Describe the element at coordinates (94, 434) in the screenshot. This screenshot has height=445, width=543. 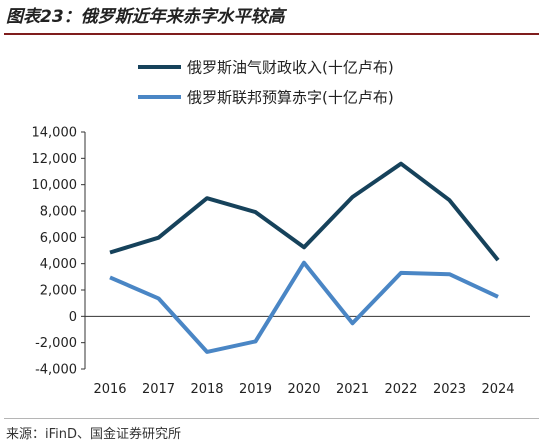
I see `source-note: 来源：iFinD、国金证券研究所` at that location.